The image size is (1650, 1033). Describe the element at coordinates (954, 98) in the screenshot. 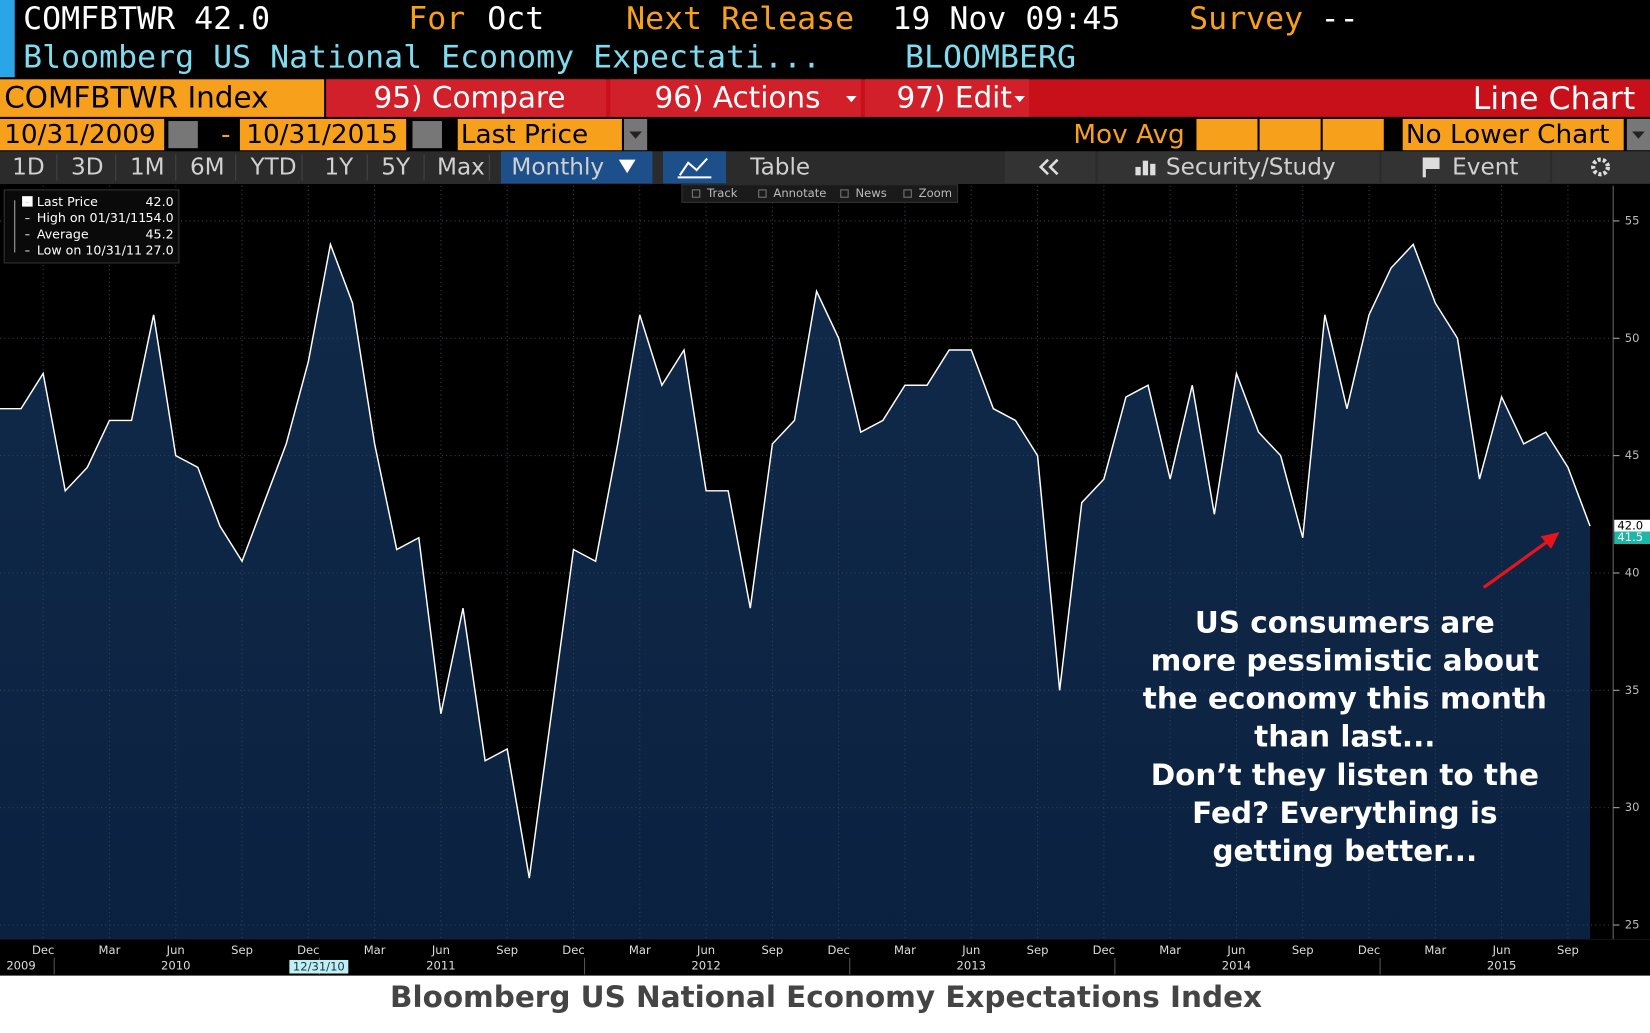

I see `edit: 97) Edit` at that location.